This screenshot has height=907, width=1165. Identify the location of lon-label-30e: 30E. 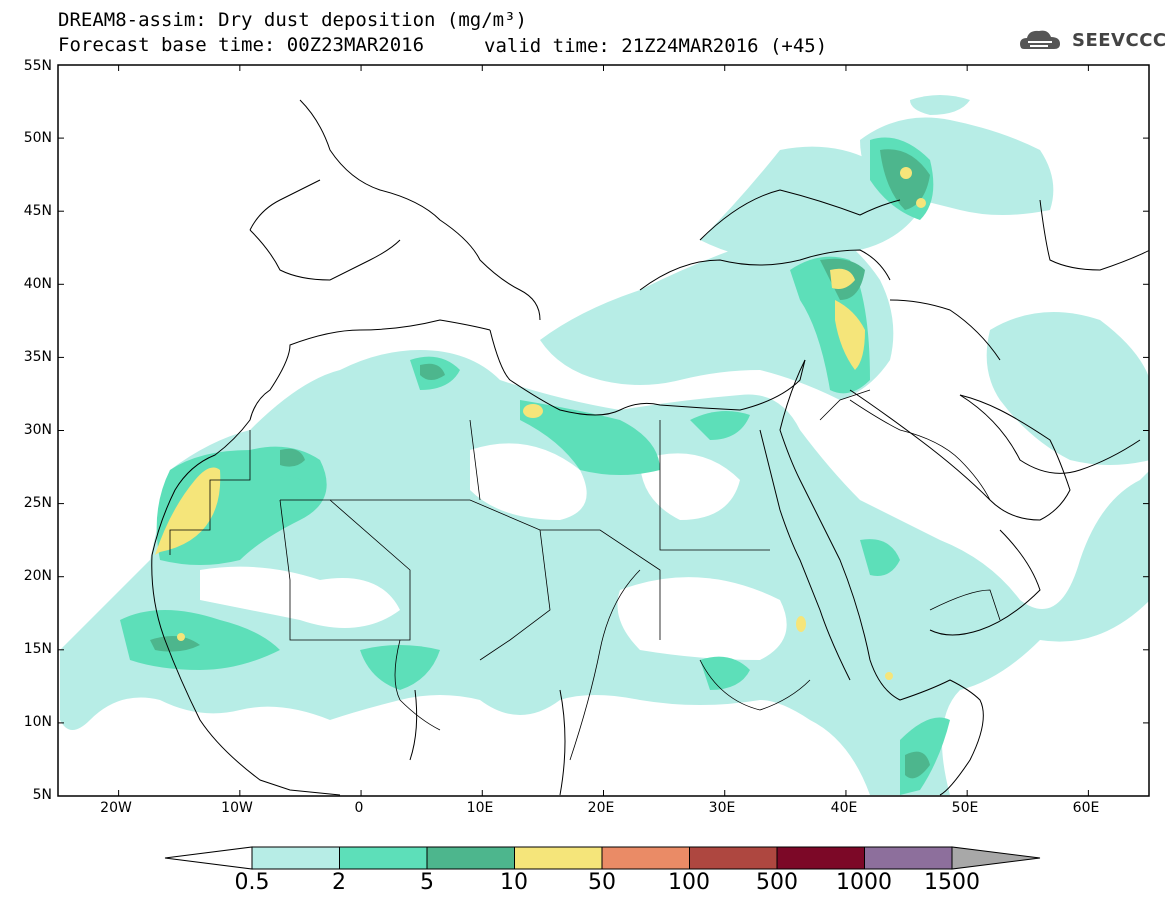
(722, 808).